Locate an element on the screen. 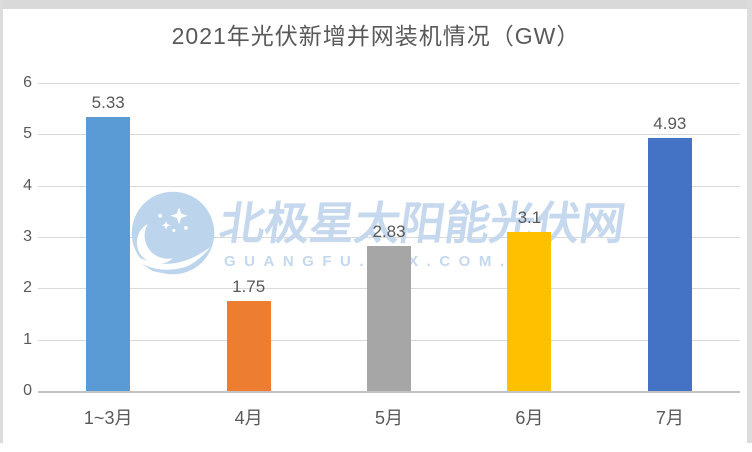 The height and width of the screenshot is (452, 752). y-tick-label-6: 6 is located at coordinates (27, 82).